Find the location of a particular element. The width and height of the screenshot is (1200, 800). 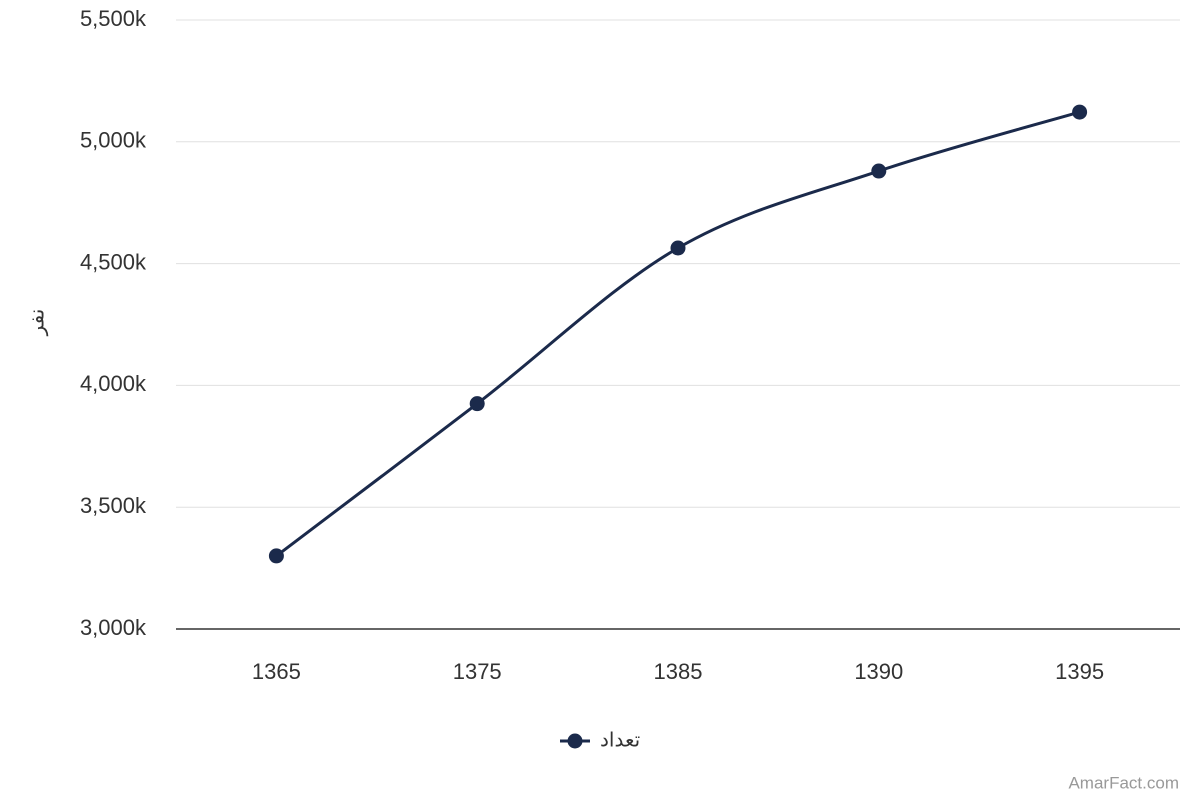

x-tick-label: 1390 is located at coordinates (878, 671).